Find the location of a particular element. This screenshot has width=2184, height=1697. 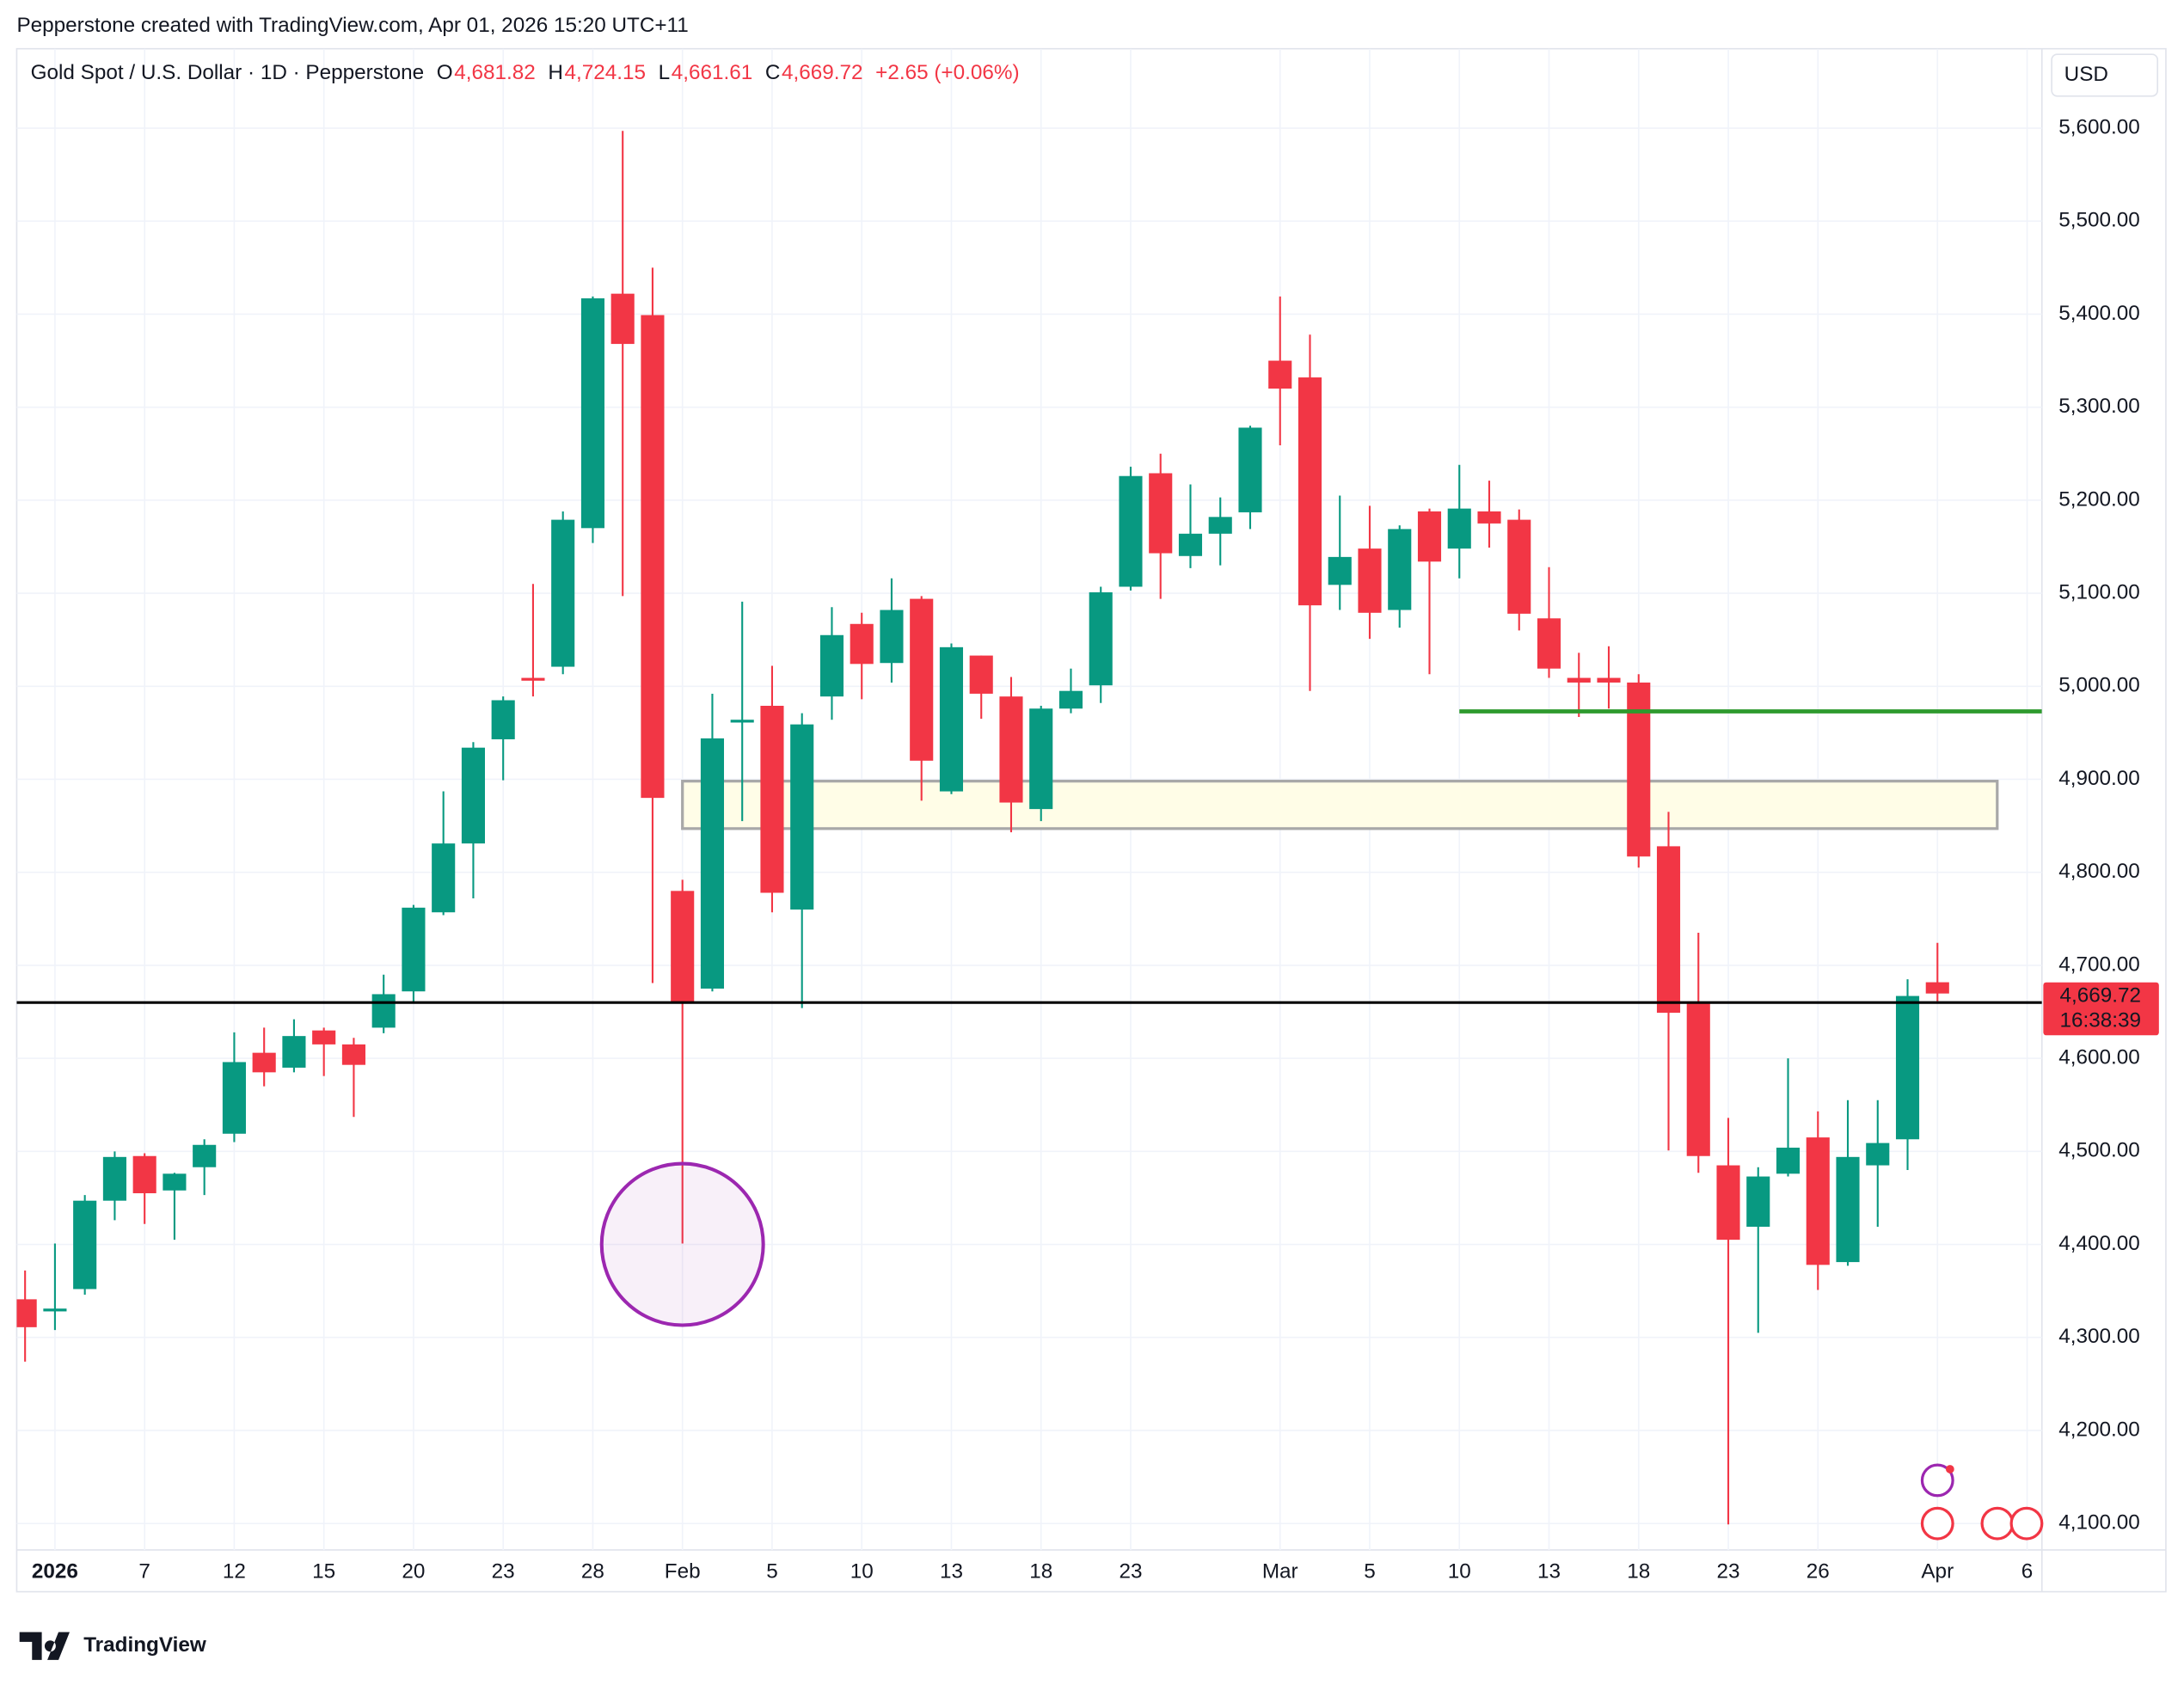

x-tick-label: 26 is located at coordinates (1818, 1571).